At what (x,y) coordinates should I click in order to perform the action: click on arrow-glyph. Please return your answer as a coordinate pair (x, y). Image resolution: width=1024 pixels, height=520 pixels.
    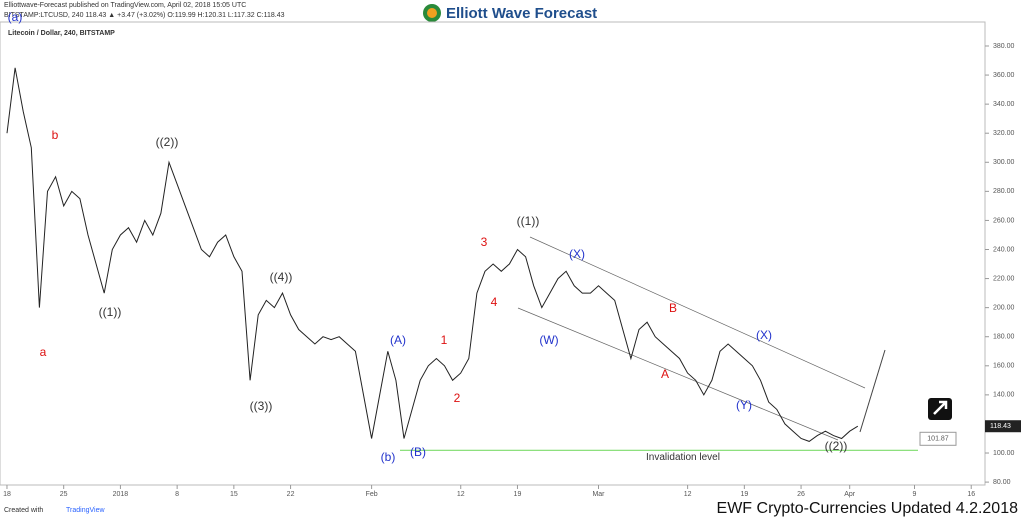
    Looking at the image, I should click on (940, 407).